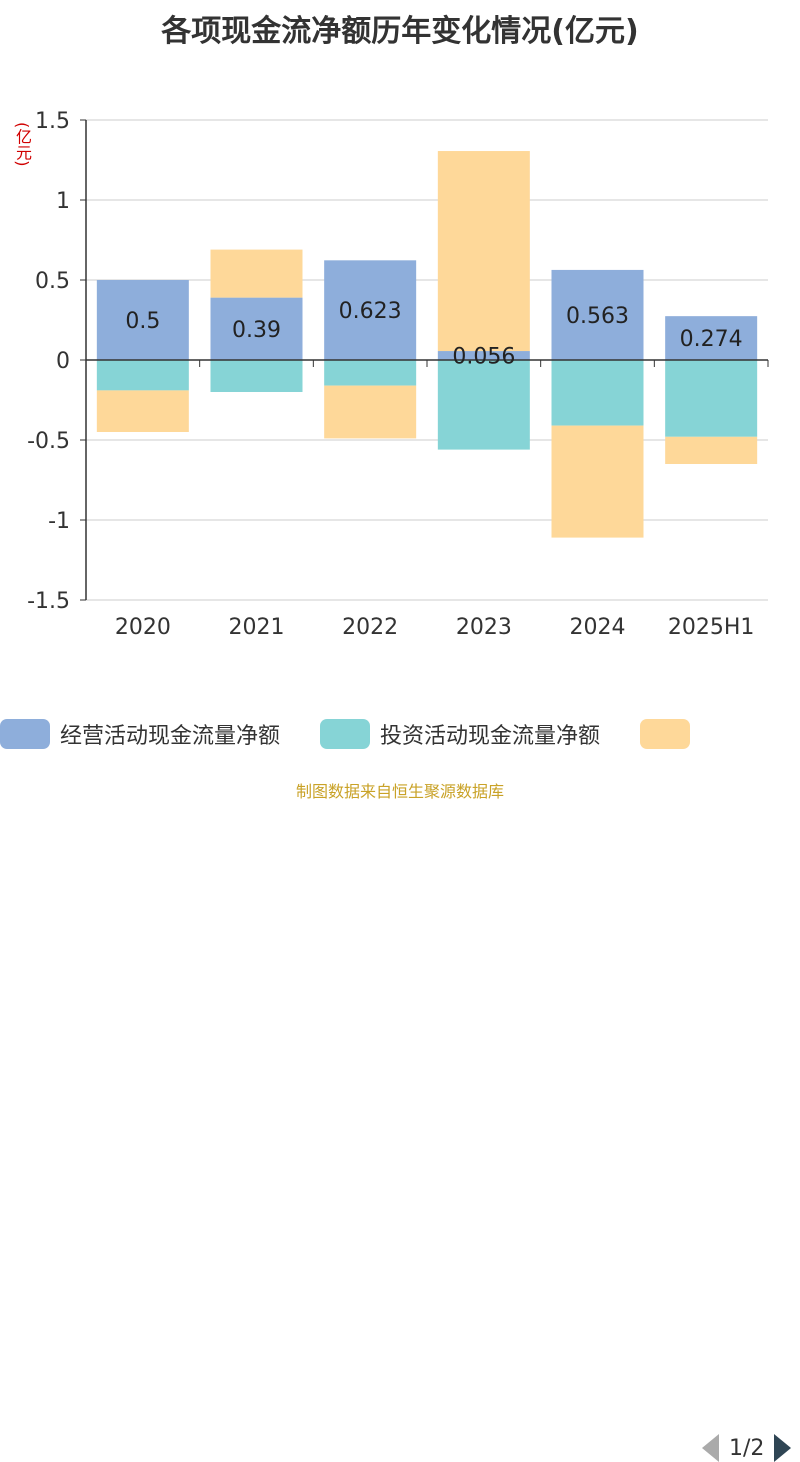 This screenshot has width=800, height=1462. What do you see at coordinates (399, 791) in the screenshot?
I see `data-source-note: 制图数据来自恒生聚源数据库` at bounding box center [399, 791].